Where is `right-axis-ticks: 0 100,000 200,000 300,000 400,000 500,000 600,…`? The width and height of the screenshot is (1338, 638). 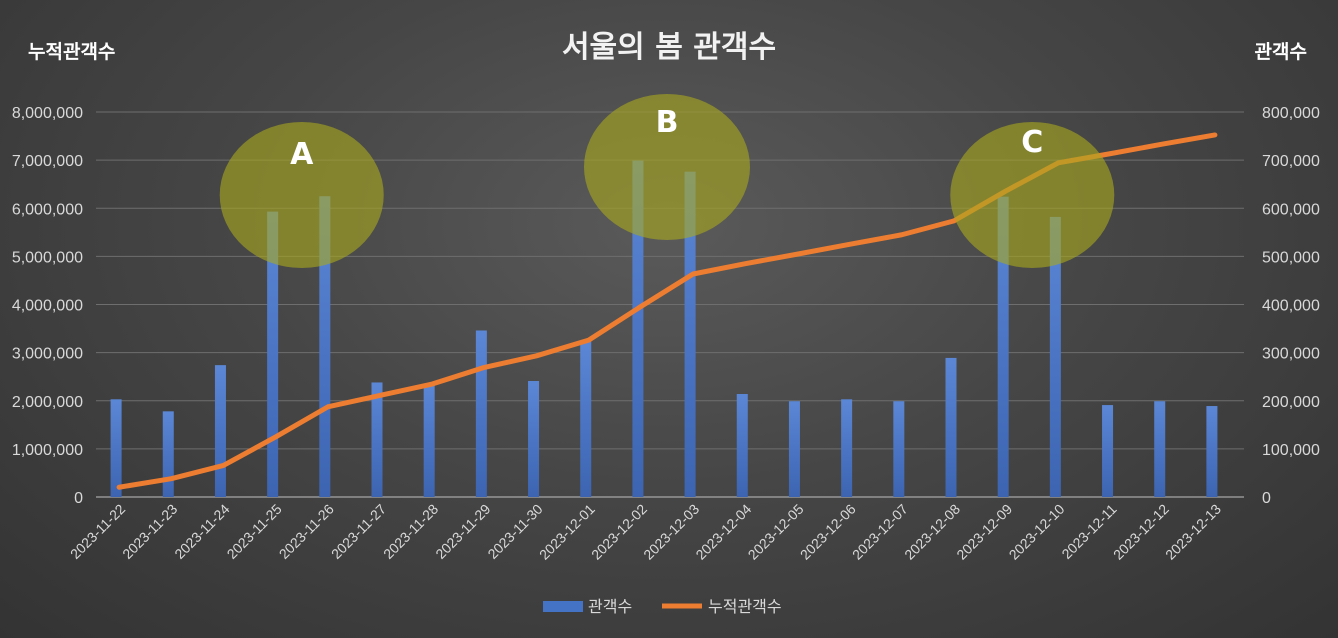
right-axis-ticks: 0 100,000 200,000 300,000 400,000 500,000 600,… is located at coordinates (1291, 306).